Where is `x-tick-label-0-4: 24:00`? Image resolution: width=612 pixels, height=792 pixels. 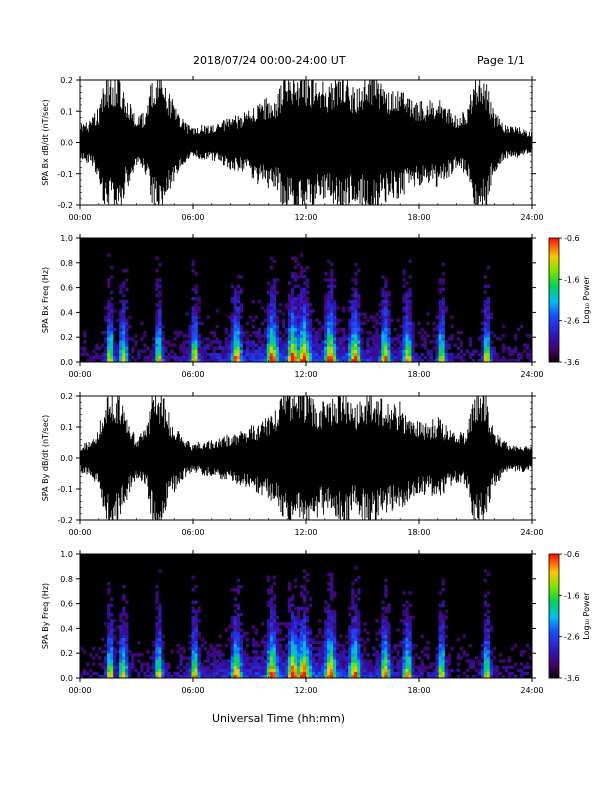
x-tick-label-0-4: 24:00 is located at coordinates (531, 217).